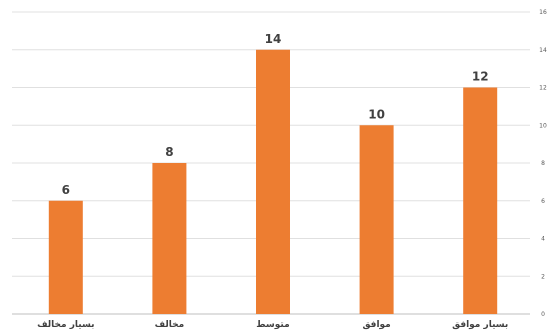 Image resolution: width=557 pixels, height=333 pixels. I want to click on data-label: 8, so click(169, 152).